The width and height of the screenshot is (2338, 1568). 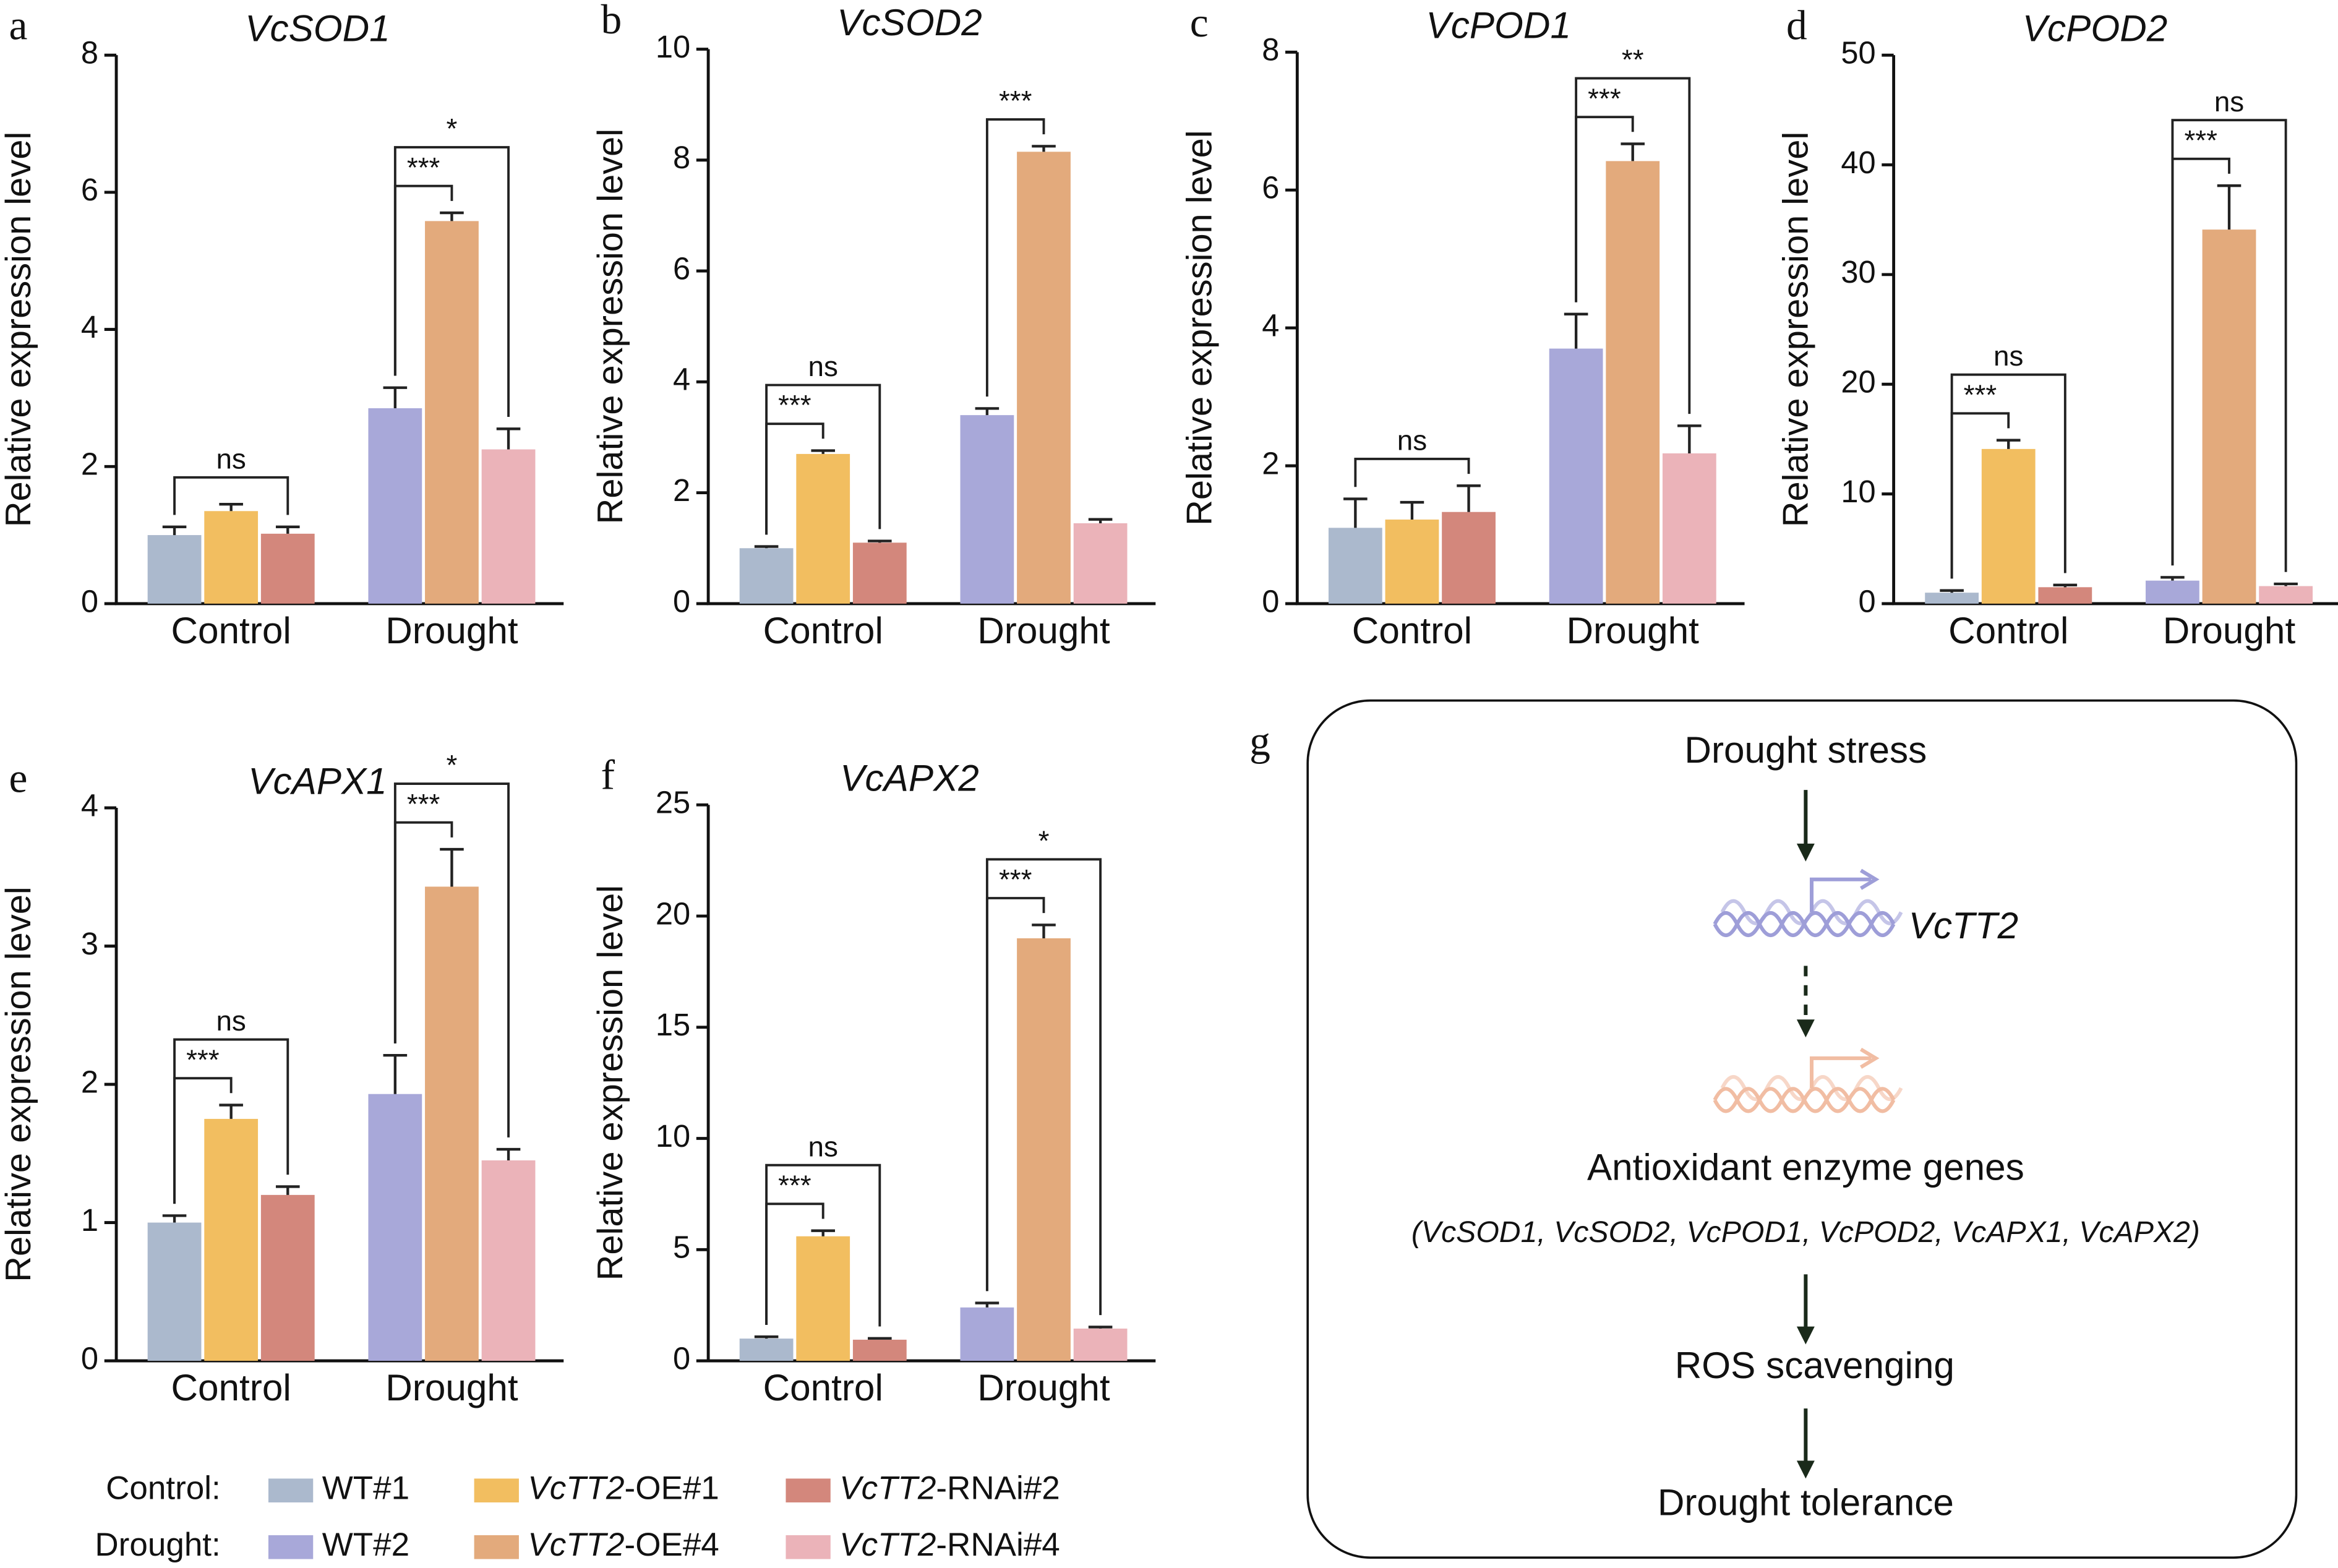 I want to click on significance-label: *, so click(x=452, y=766).